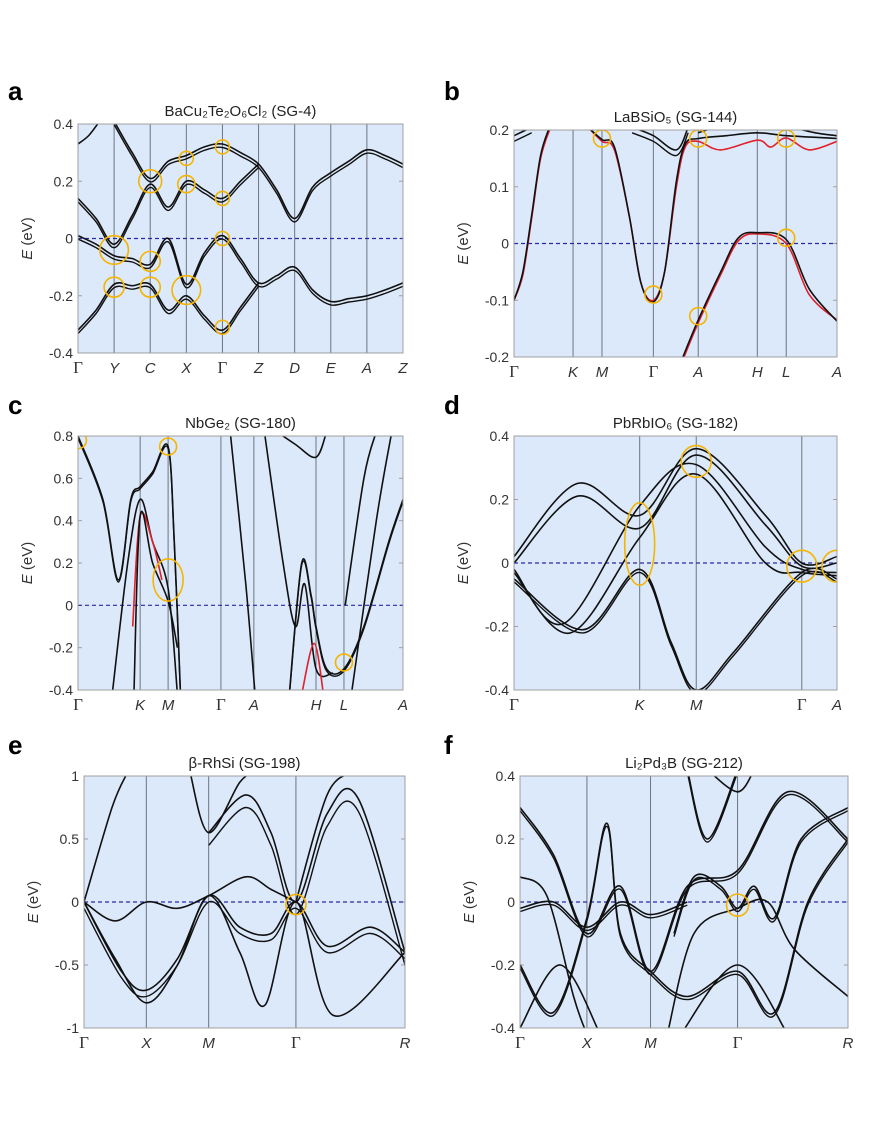 The height and width of the screenshot is (1128, 872). What do you see at coordinates (140, 705) in the screenshot?
I see `k-tick-label: K` at bounding box center [140, 705].